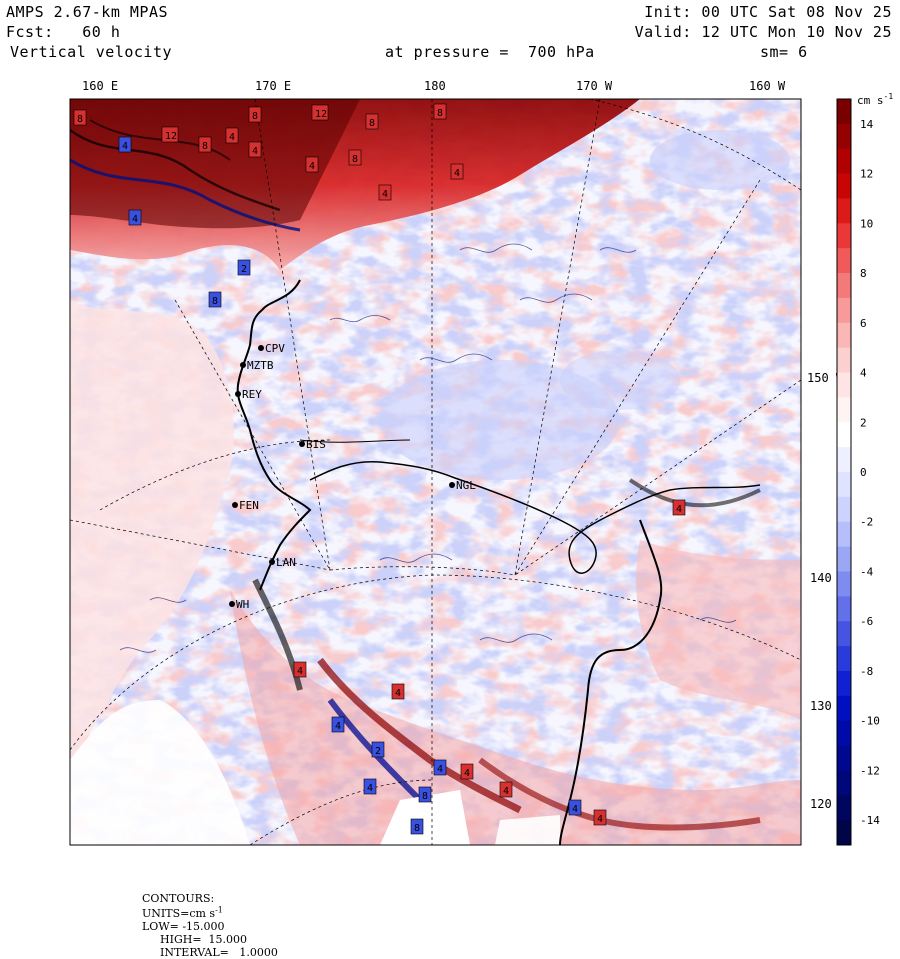  I want to click on lon-label-170w: 170 W, so click(594, 86).